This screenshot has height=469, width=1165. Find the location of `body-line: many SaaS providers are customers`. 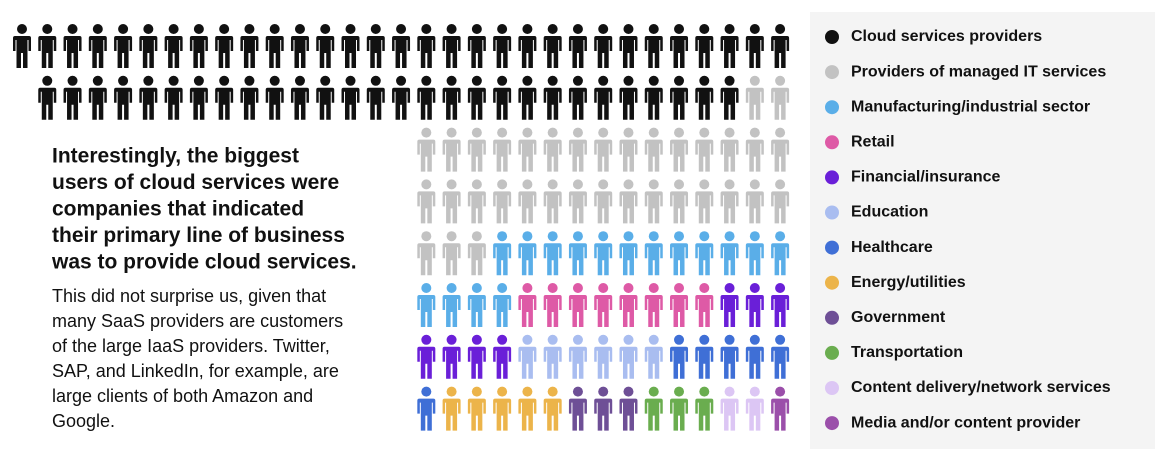

body-line: many SaaS providers are customers is located at coordinates (197, 321).